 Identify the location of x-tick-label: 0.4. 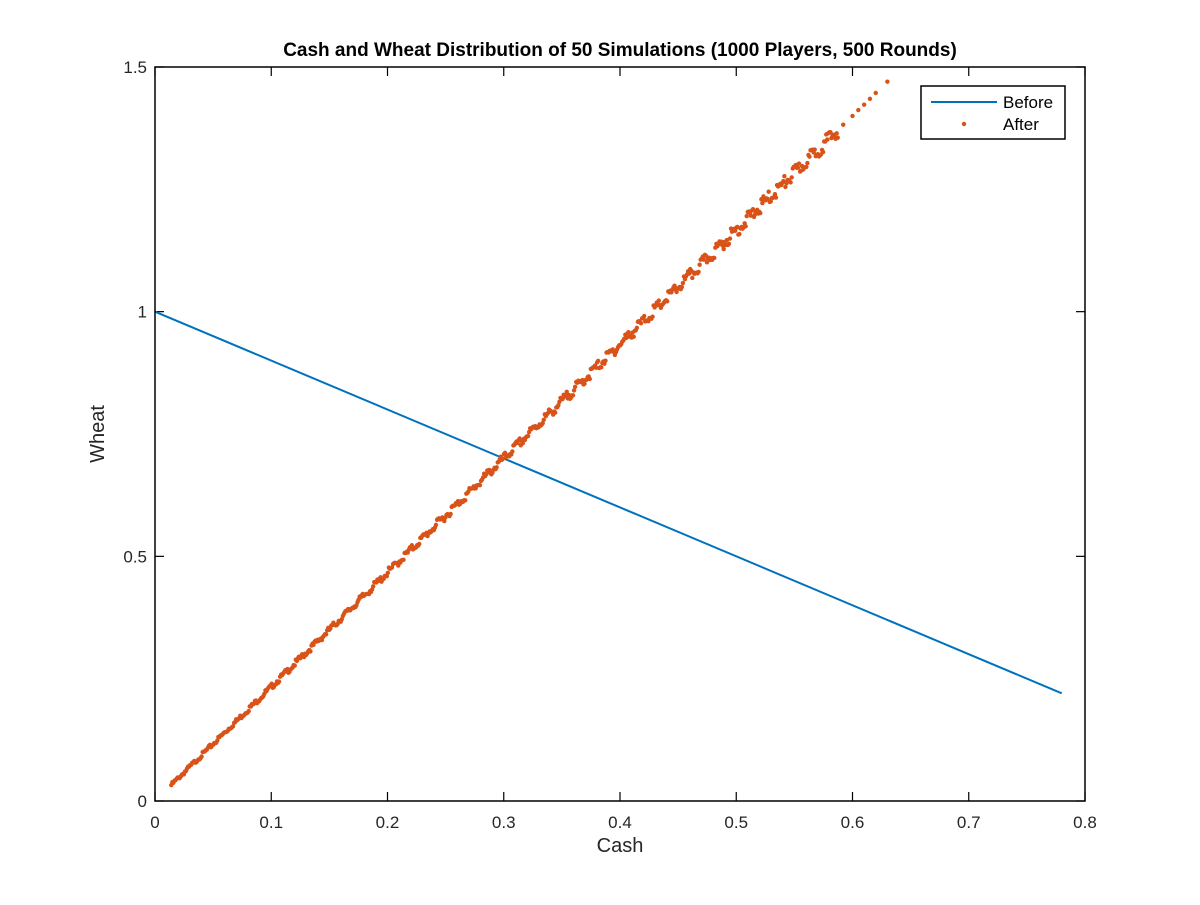
(620, 822).